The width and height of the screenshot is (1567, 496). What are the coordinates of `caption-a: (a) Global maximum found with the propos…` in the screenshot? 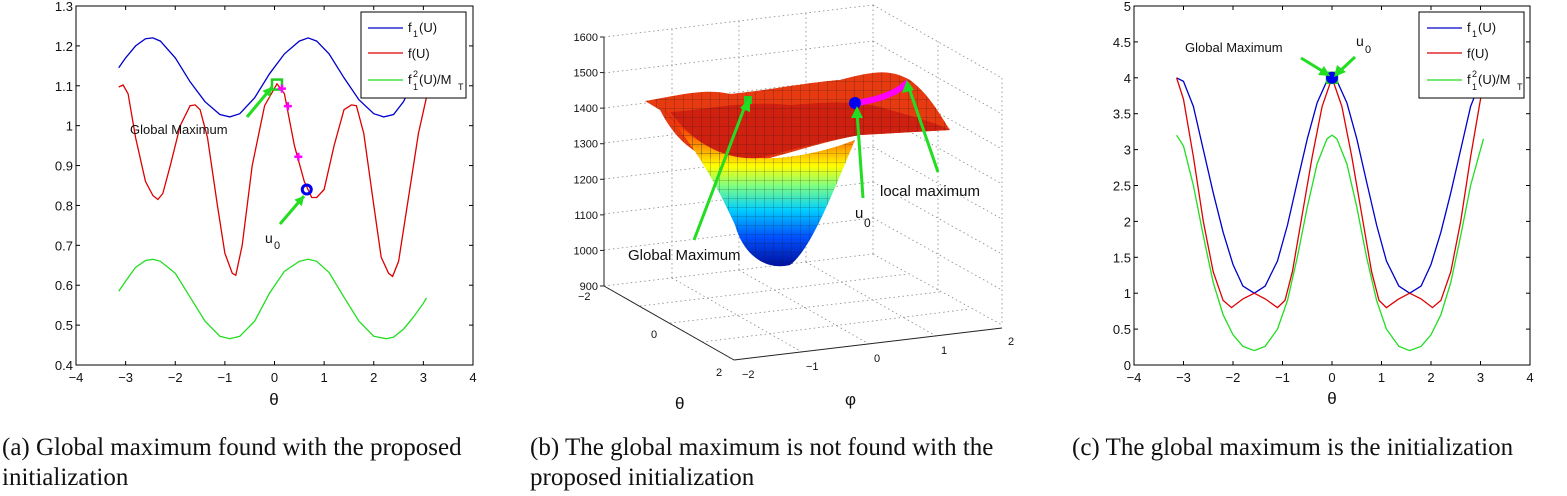 It's located at (232, 462).